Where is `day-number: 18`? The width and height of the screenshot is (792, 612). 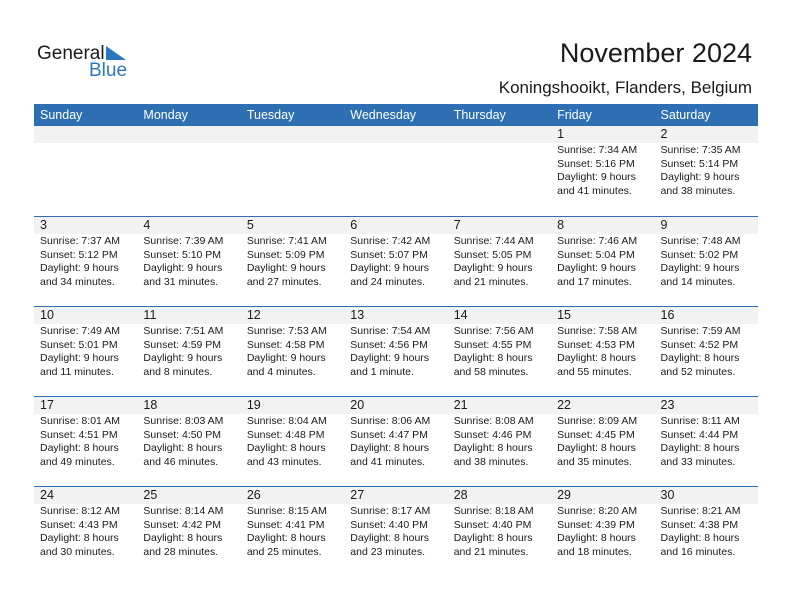
day-number: 18 is located at coordinates (150, 405).